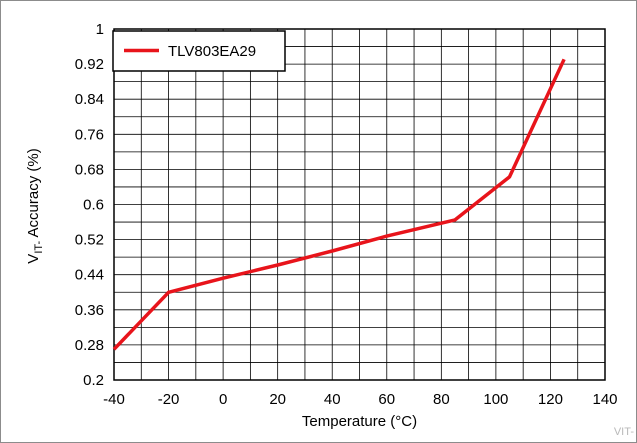 This screenshot has width=637, height=443. Describe the element at coordinates (604, 399) in the screenshot. I see `x-tick-label: 140` at that location.